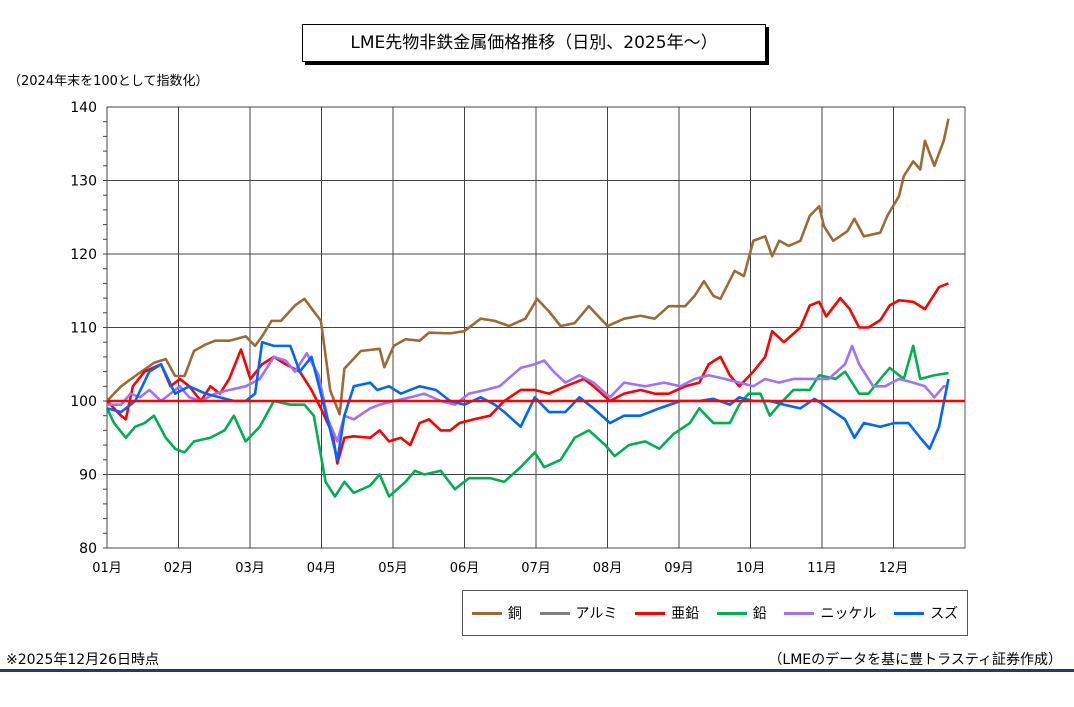 The image size is (1074, 707). Describe the element at coordinates (751, 568) in the screenshot. I see `x-tick-label: 10月` at that location.